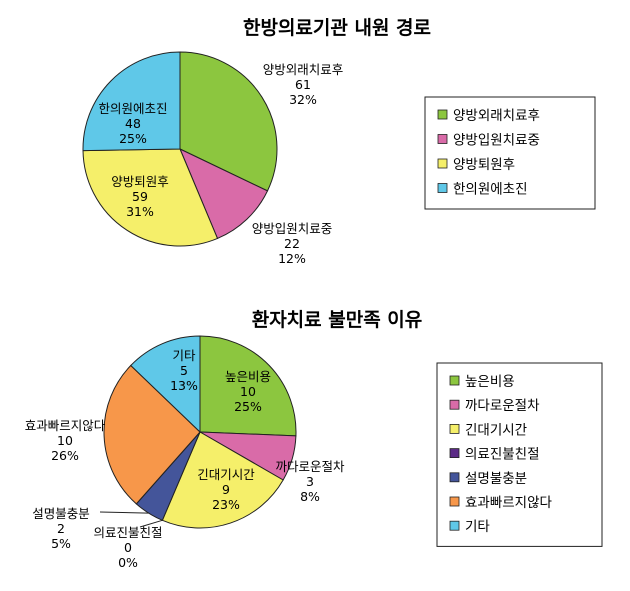 The height and width of the screenshot is (591, 630). I want to click on legend-entry: 의료진불친절, so click(502, 455).